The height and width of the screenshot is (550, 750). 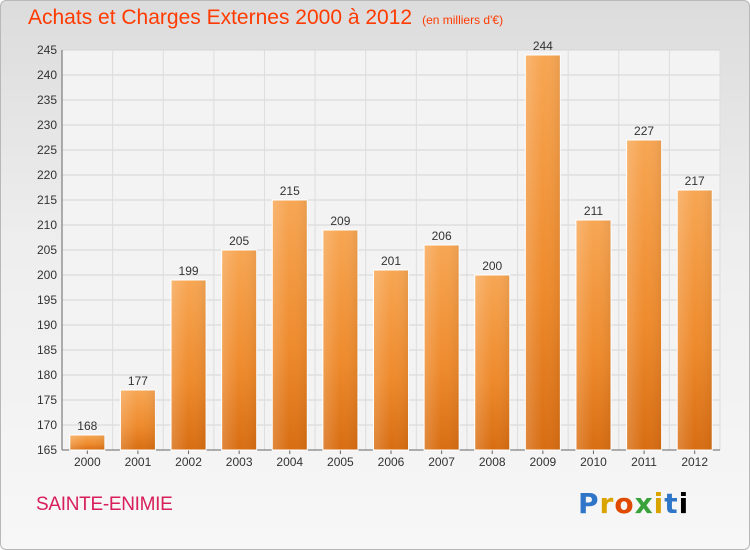 I want to click on data-label-2004: 215, so click(x=290, y=191).